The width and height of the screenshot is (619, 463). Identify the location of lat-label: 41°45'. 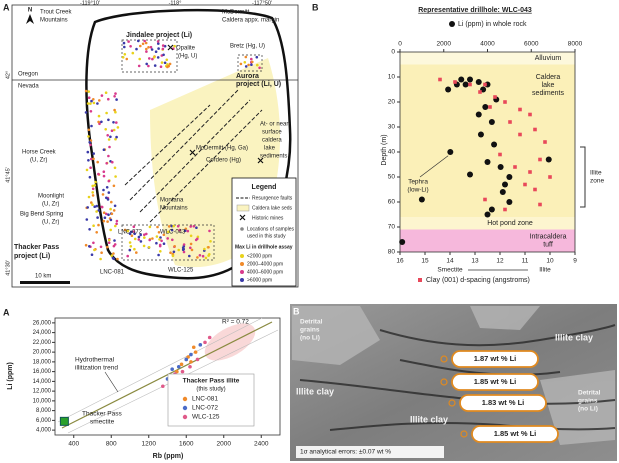
(8, 175).